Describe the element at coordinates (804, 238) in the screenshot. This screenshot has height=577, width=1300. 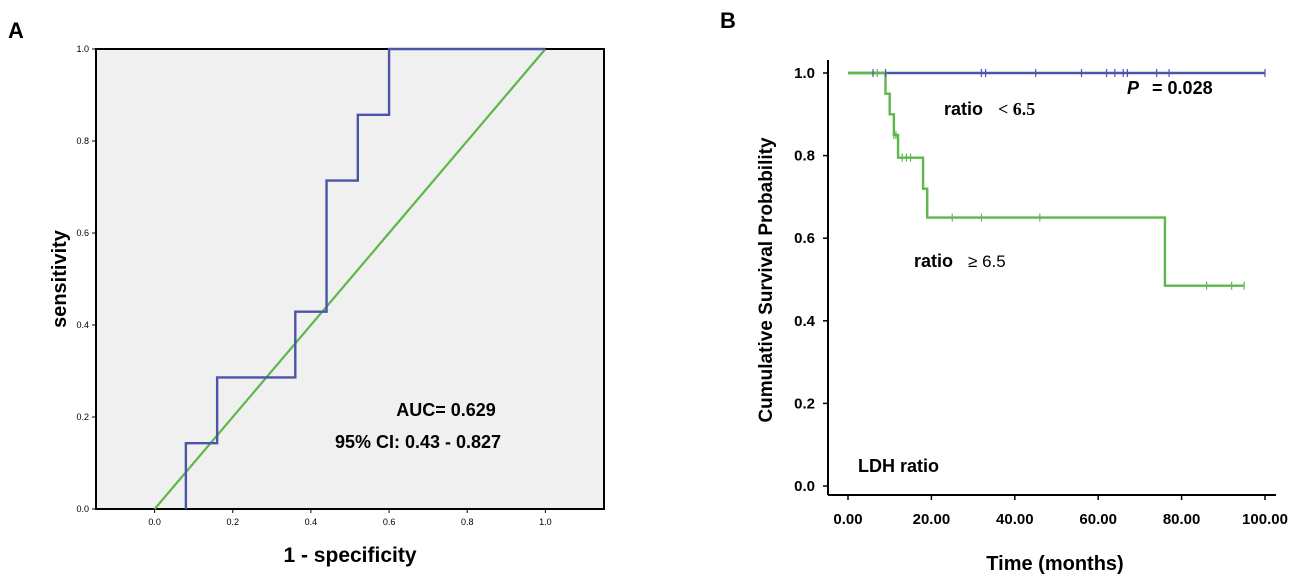
I see `km-y-tick-label: 0.6` at that location.